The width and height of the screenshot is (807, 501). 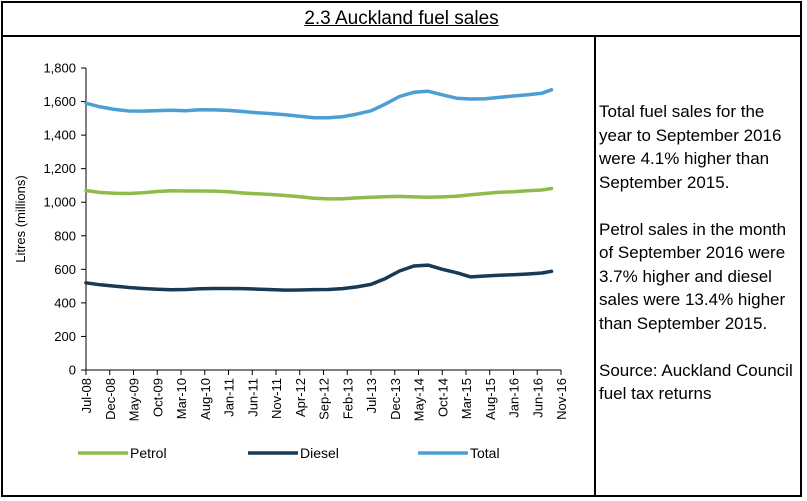 What do you see at coordinates (289, 453) in the screenshot?
I see `legend: Petrol Diesel Total` at bounding box center [289, 453].